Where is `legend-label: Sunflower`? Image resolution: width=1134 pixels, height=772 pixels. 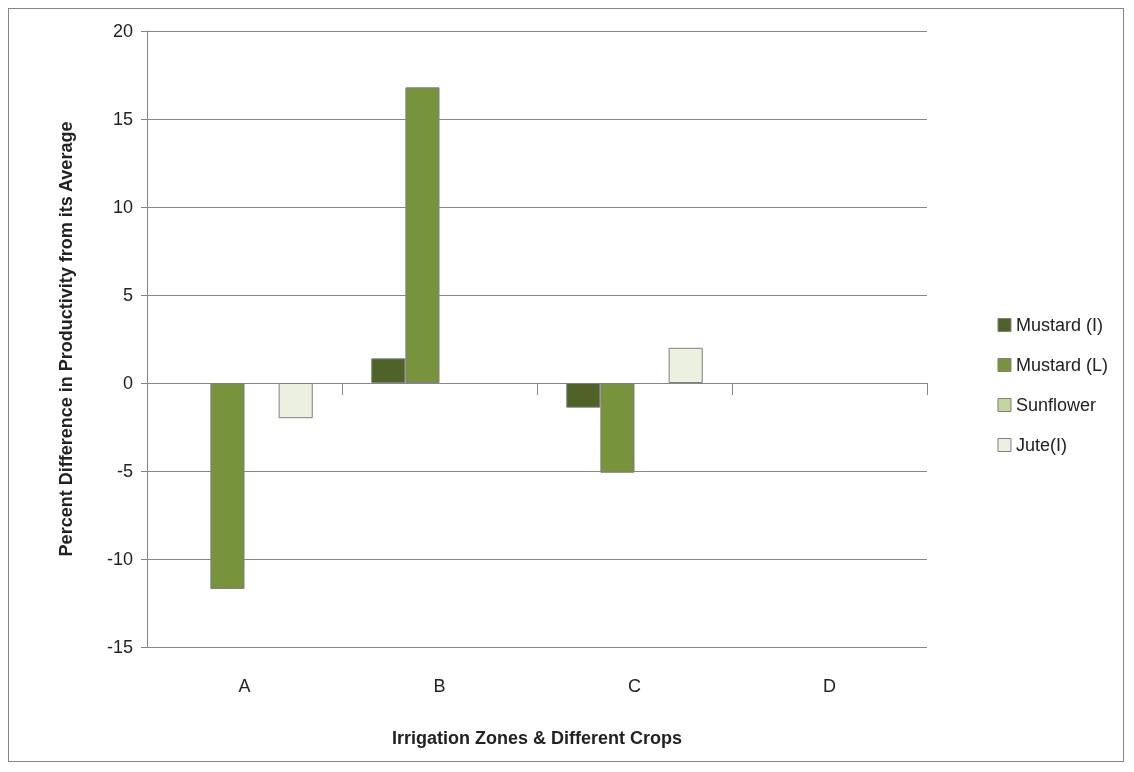
legend-label: Sunflower is located at coordinates (1056, 405).